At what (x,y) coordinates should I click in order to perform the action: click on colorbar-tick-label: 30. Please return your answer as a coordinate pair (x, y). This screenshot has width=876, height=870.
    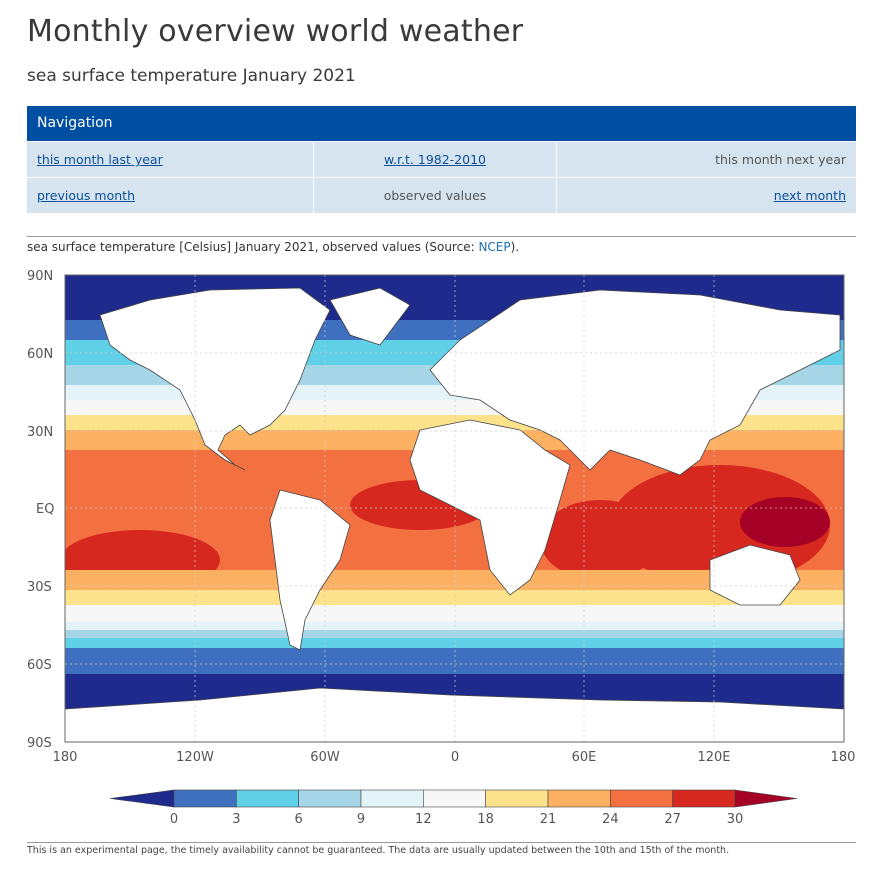
    Looking at the image, I should click on (735, 819).